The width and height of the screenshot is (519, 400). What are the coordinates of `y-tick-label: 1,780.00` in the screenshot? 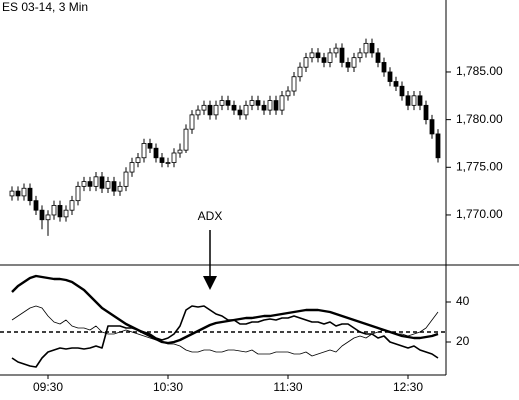 It's located at (479, 119).